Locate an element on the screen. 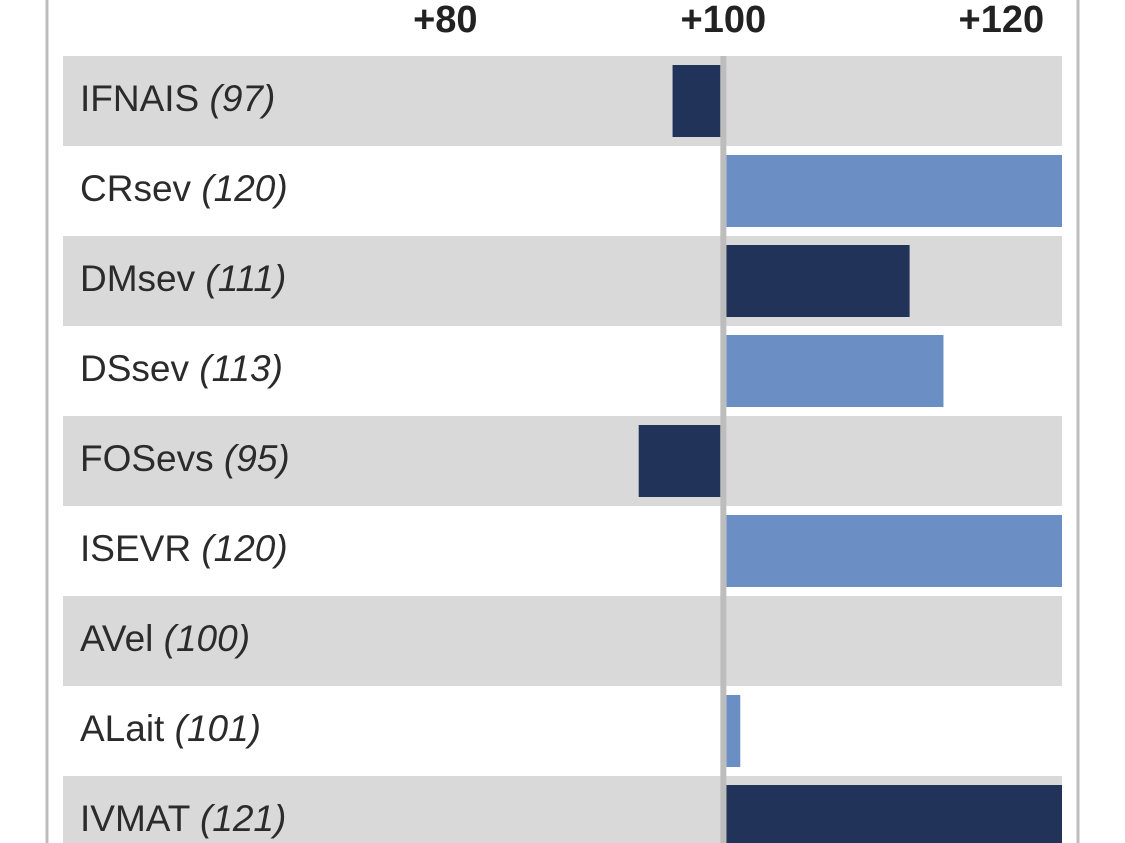 This screenshot has width=1125, height=843. value-label: (121) is located at coordinates (243, 818).